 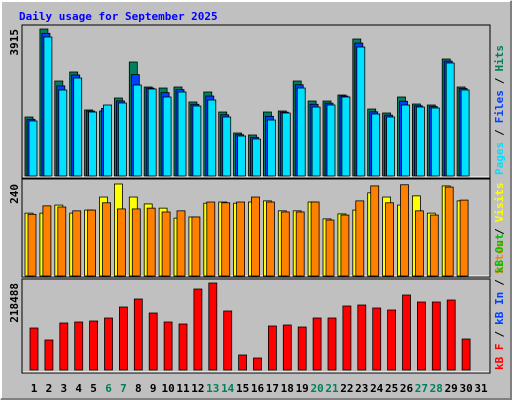 I want to click on chart-title: Daily usage for September 2025, so click(x=118, y=16).